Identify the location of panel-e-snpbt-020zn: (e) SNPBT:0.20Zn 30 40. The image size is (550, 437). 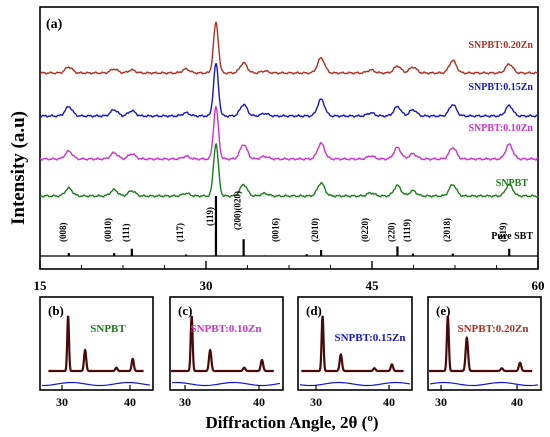
(484, 352).